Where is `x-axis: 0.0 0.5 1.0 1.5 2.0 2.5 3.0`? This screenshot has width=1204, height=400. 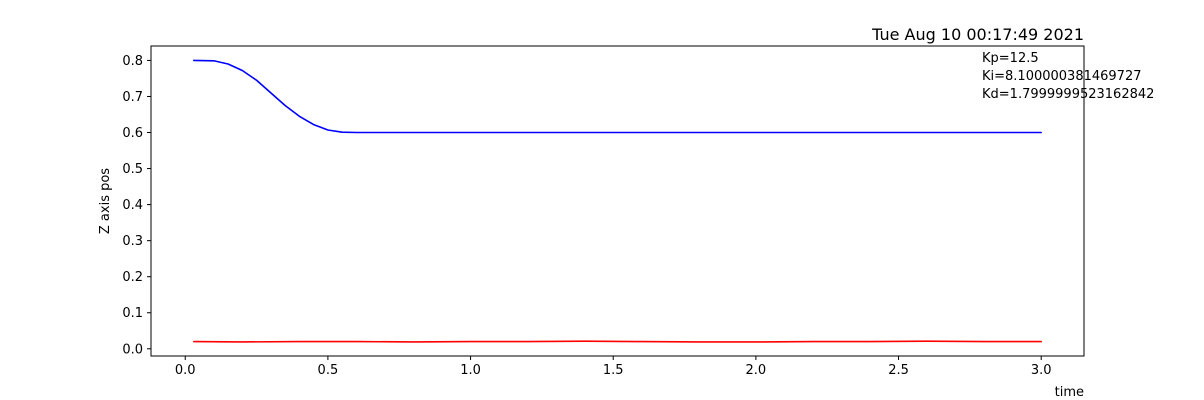
x-axis: 0.0 0.5 1.0 1.5 2.0 2.5 3.0 is located at coordinates (613, 367).